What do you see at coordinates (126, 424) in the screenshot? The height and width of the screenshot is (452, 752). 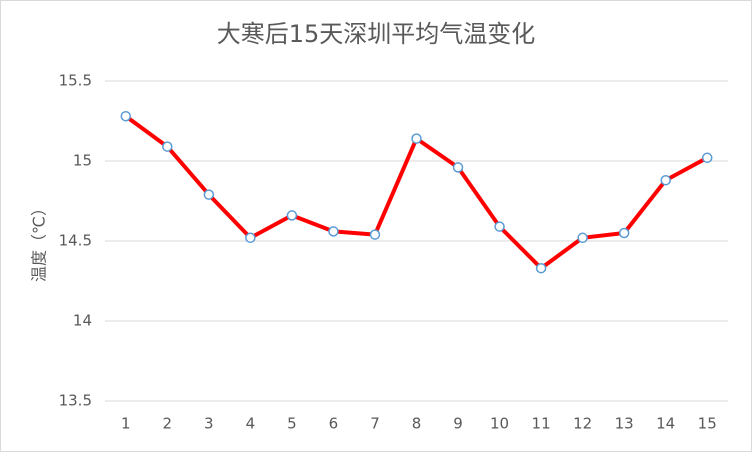 I see `x-tick-label: 1` at bounding box center [126, 424].